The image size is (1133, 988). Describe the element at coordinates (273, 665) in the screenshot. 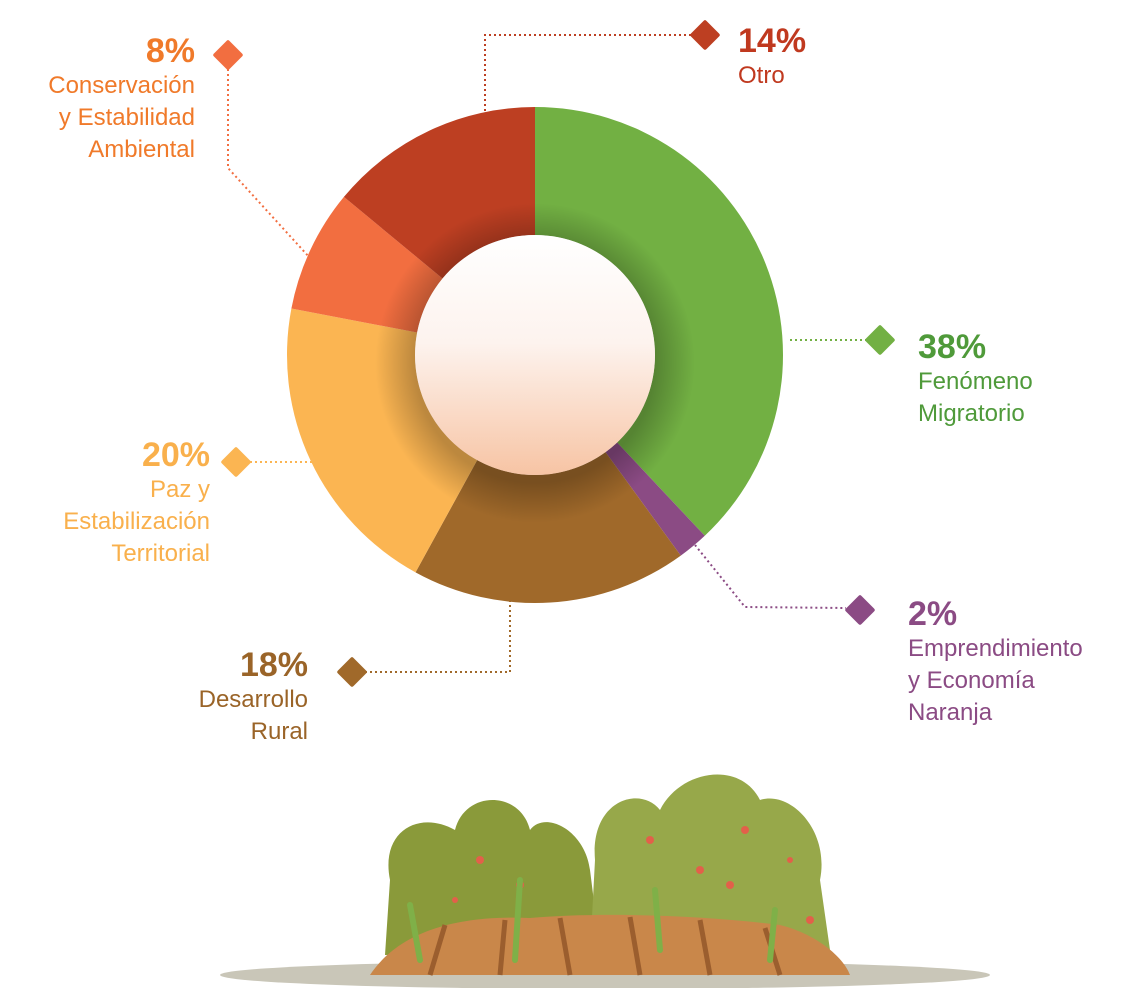

I see `percent-label: 18%` at that location.